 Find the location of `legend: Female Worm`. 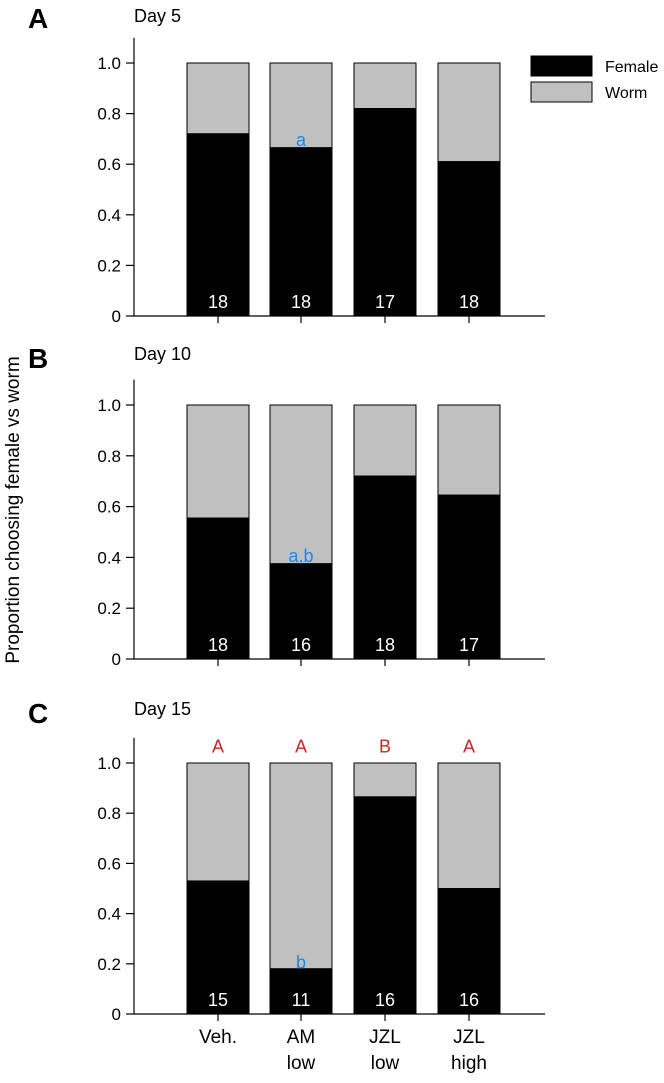

legend: Female Worm is located at coordinates (594, 79).